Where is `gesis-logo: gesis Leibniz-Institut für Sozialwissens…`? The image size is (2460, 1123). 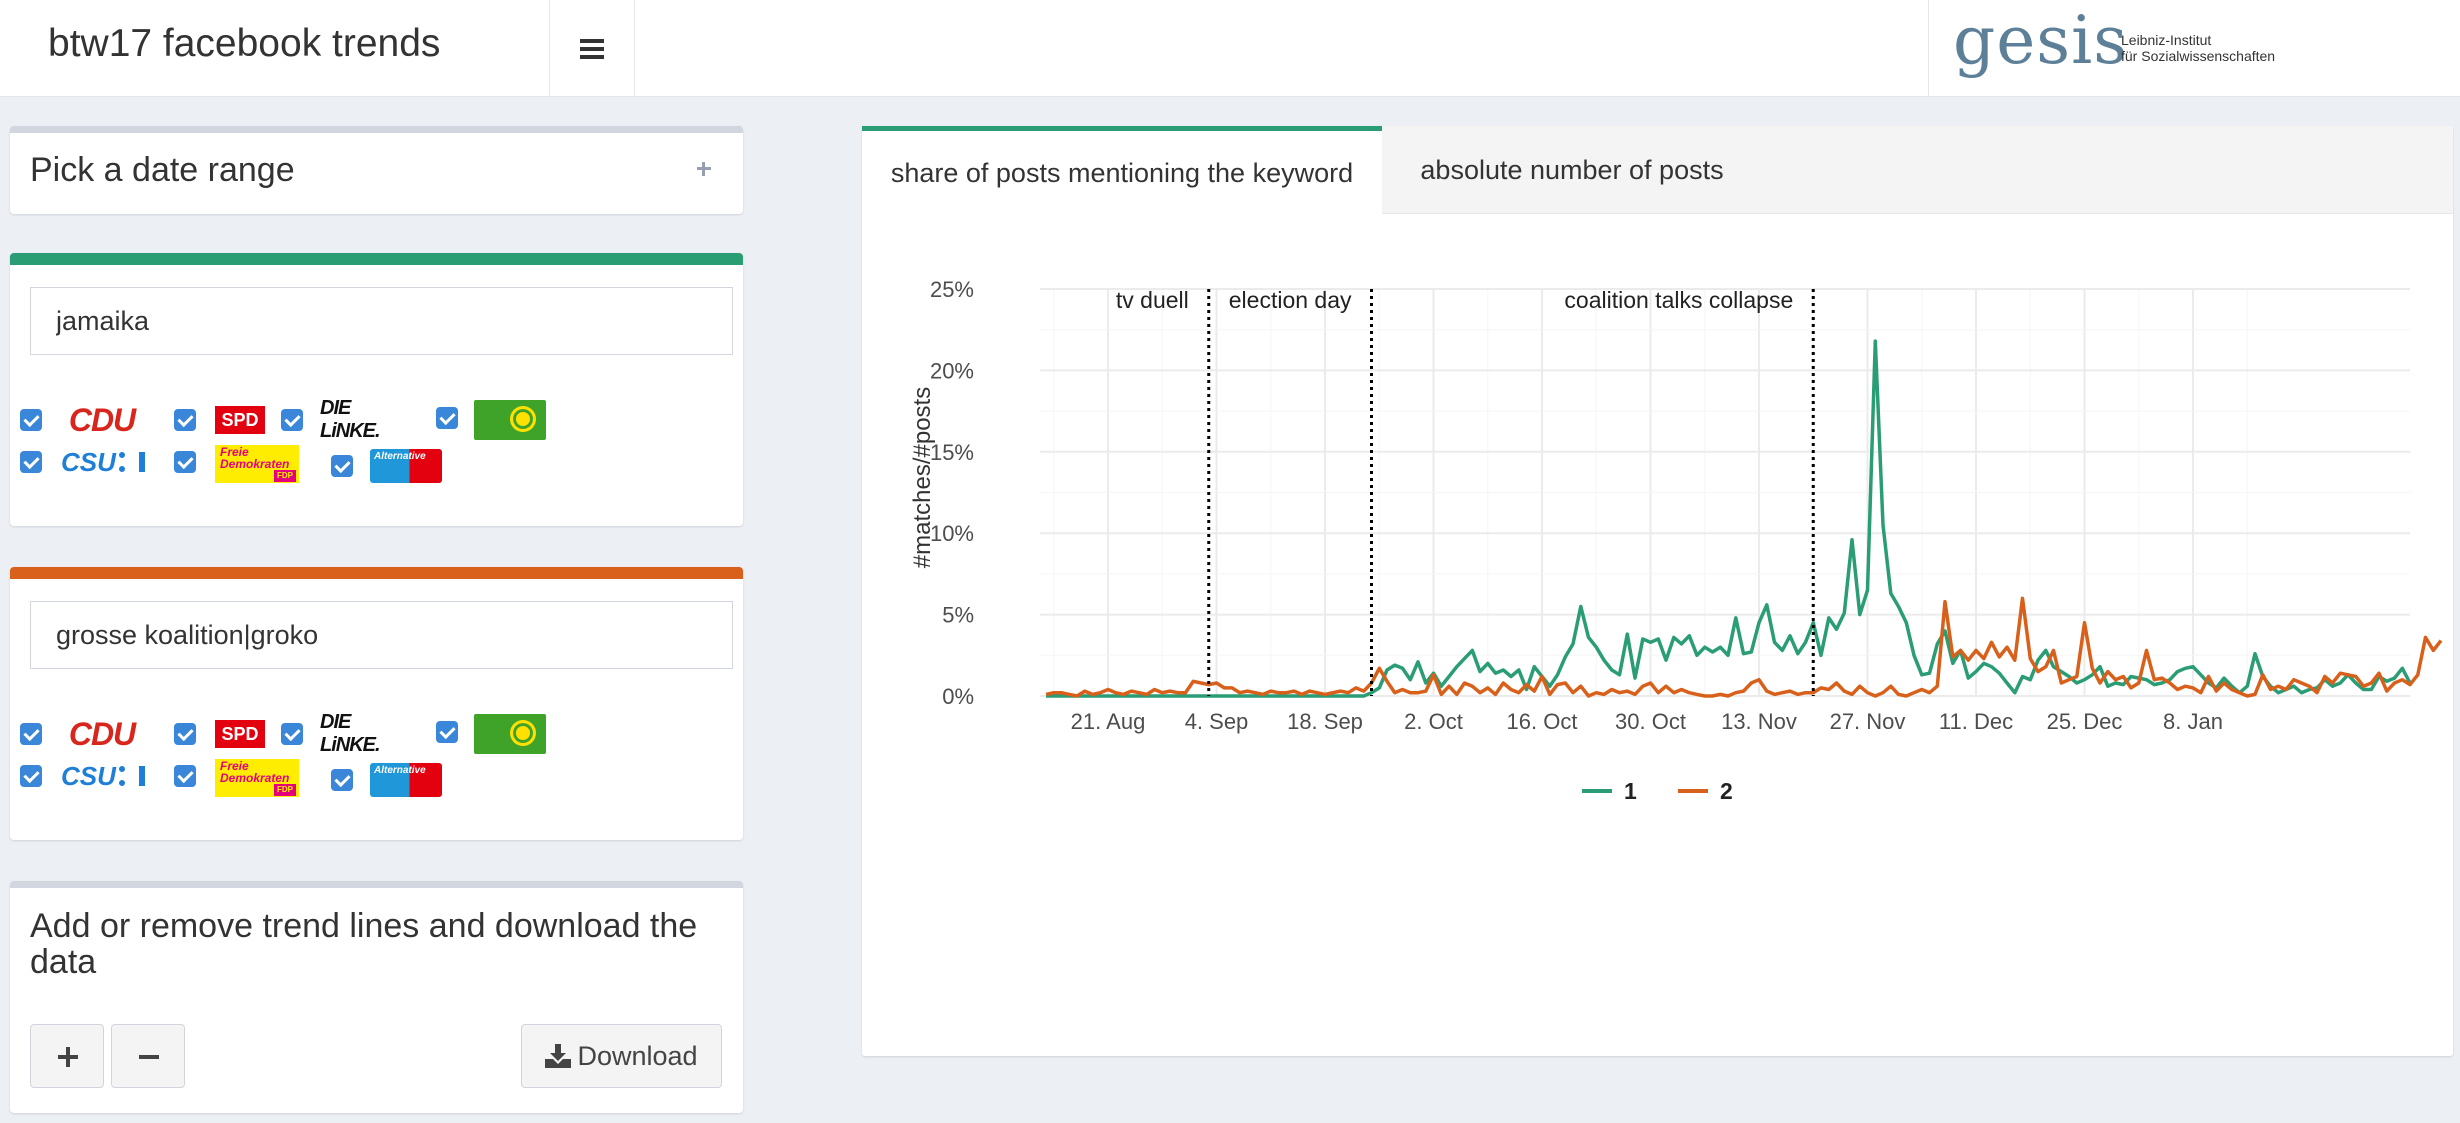
gesis-logo: gesis Leibniz-Institut für Sozialwissens… is located at coordinates (2194, 48).